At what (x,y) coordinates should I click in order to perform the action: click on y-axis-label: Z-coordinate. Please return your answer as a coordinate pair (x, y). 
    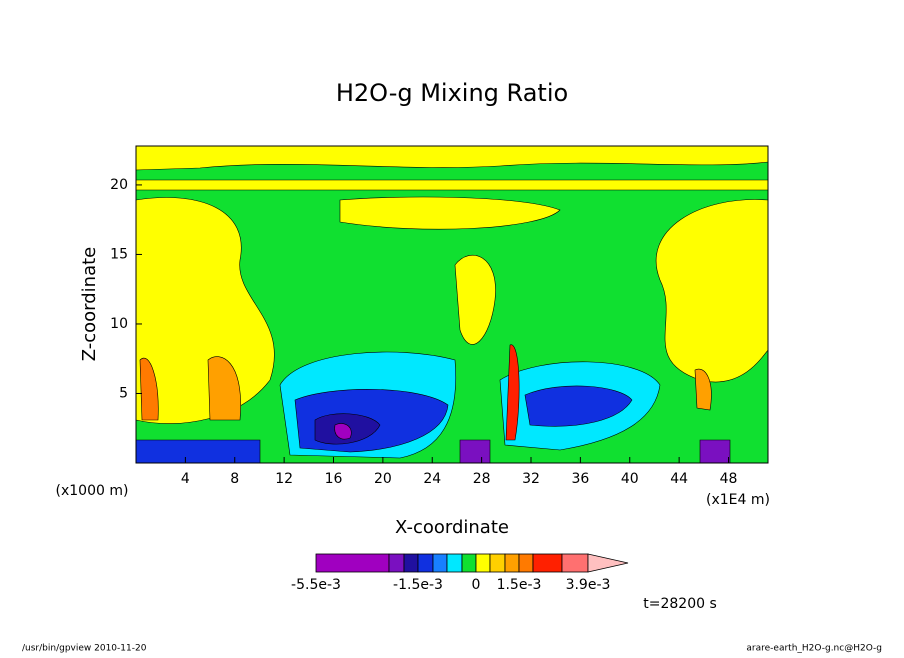
    Looking at the image, I should click on (89, 304).